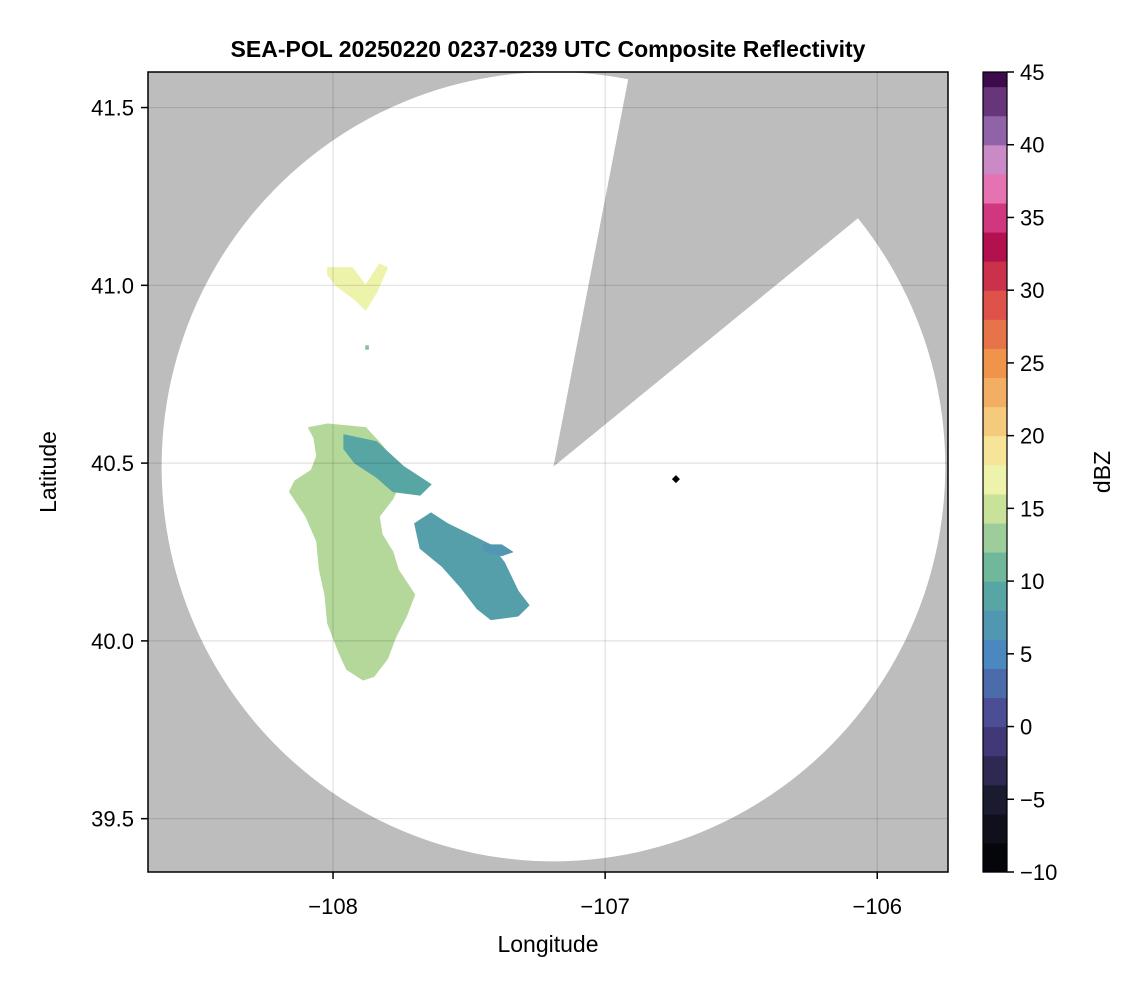 This screenshot has height=995, width=1146. What do you see at coordinates (1032, 581) in the screenshot?
I see `colorbar-tick-label: 10` at bounding box center [1032, 581].